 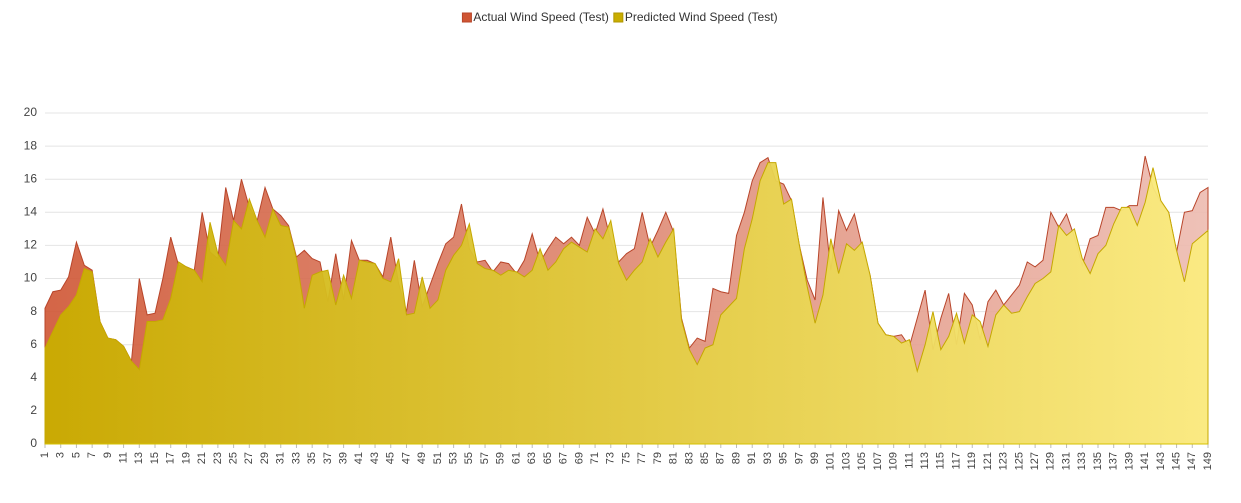 What do you see at coordinates (344, 458) in the screenshot?
I see `x-tick-label: 39` at bounding box center [344, 458].